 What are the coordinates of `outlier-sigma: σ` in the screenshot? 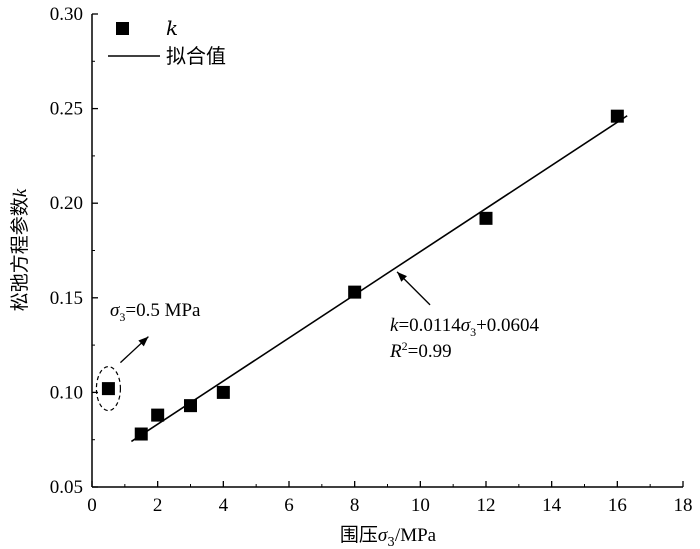 It's located at (115, 310).